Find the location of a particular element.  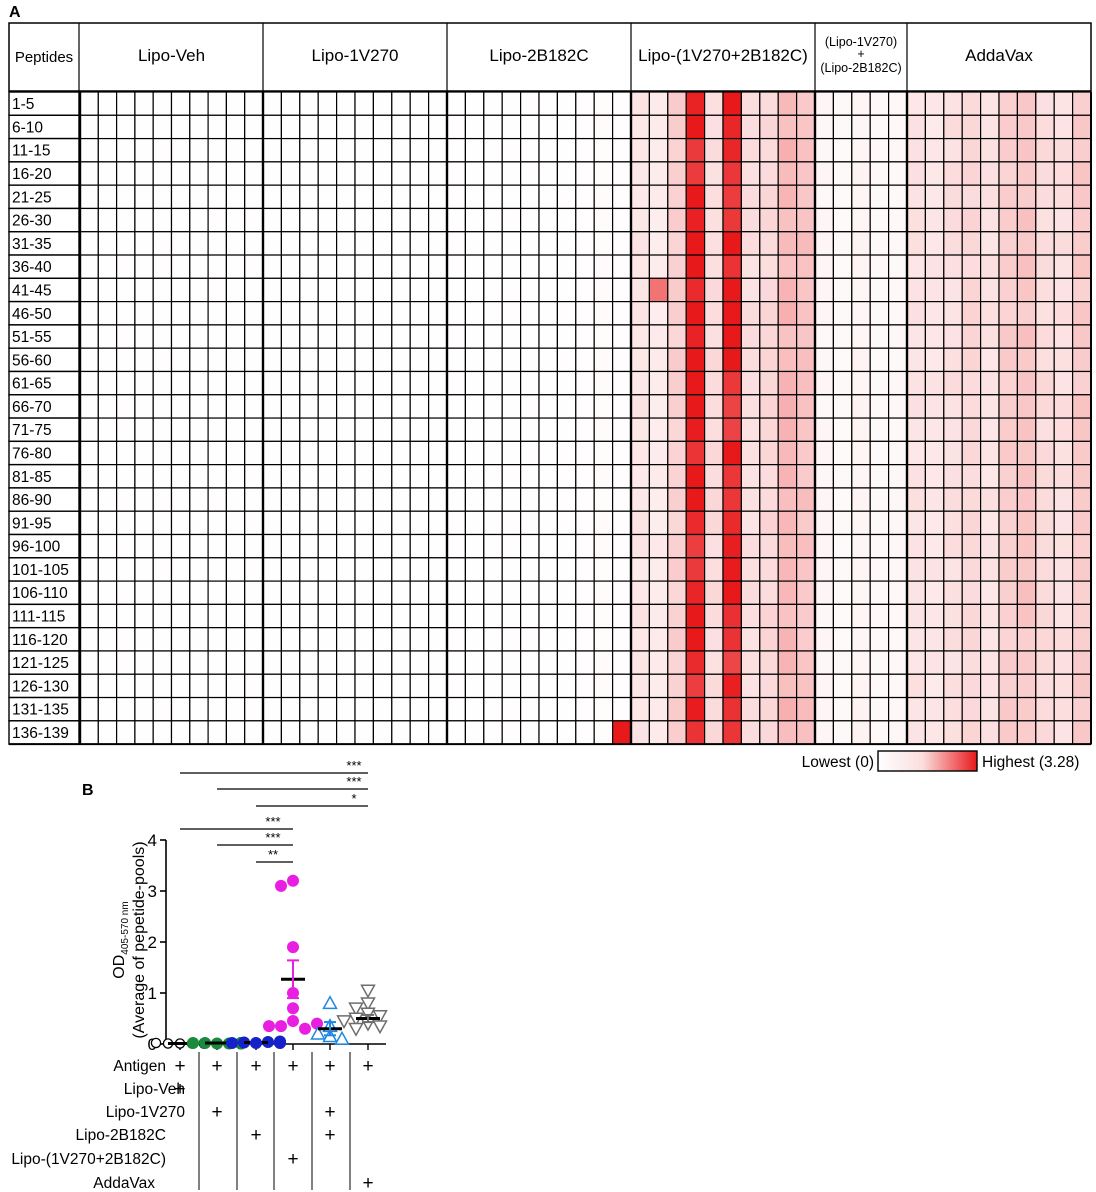

y-tick-label: 1 is located at coordinates (152, 993).